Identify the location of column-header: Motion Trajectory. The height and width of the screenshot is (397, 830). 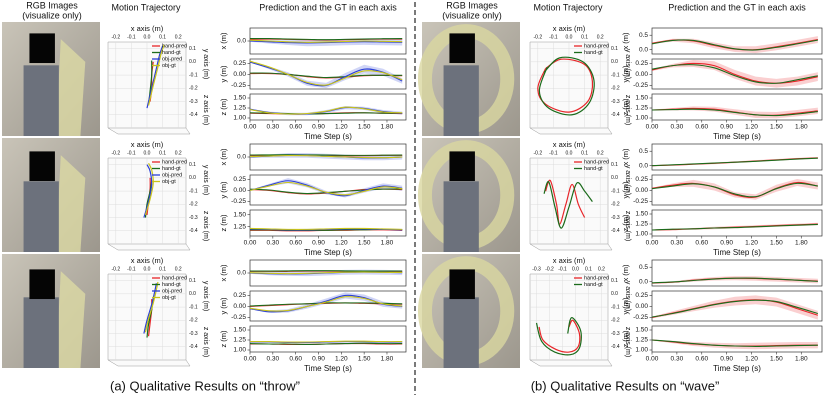
(146, 7).